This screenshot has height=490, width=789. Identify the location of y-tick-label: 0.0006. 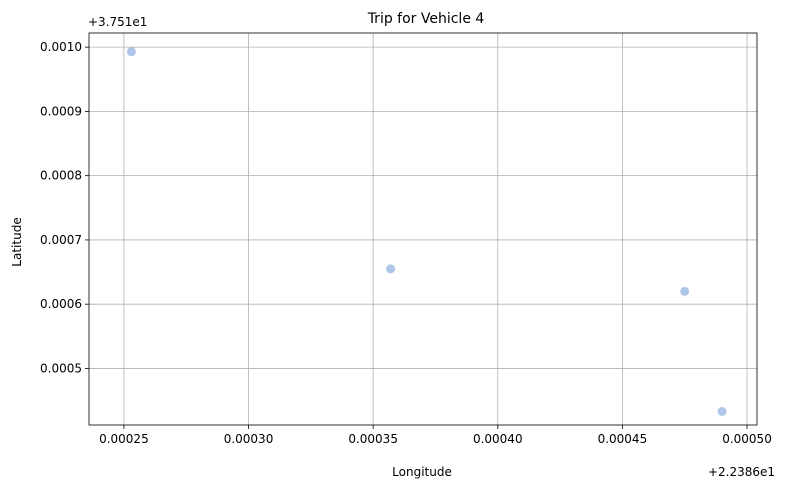
(61, 304).